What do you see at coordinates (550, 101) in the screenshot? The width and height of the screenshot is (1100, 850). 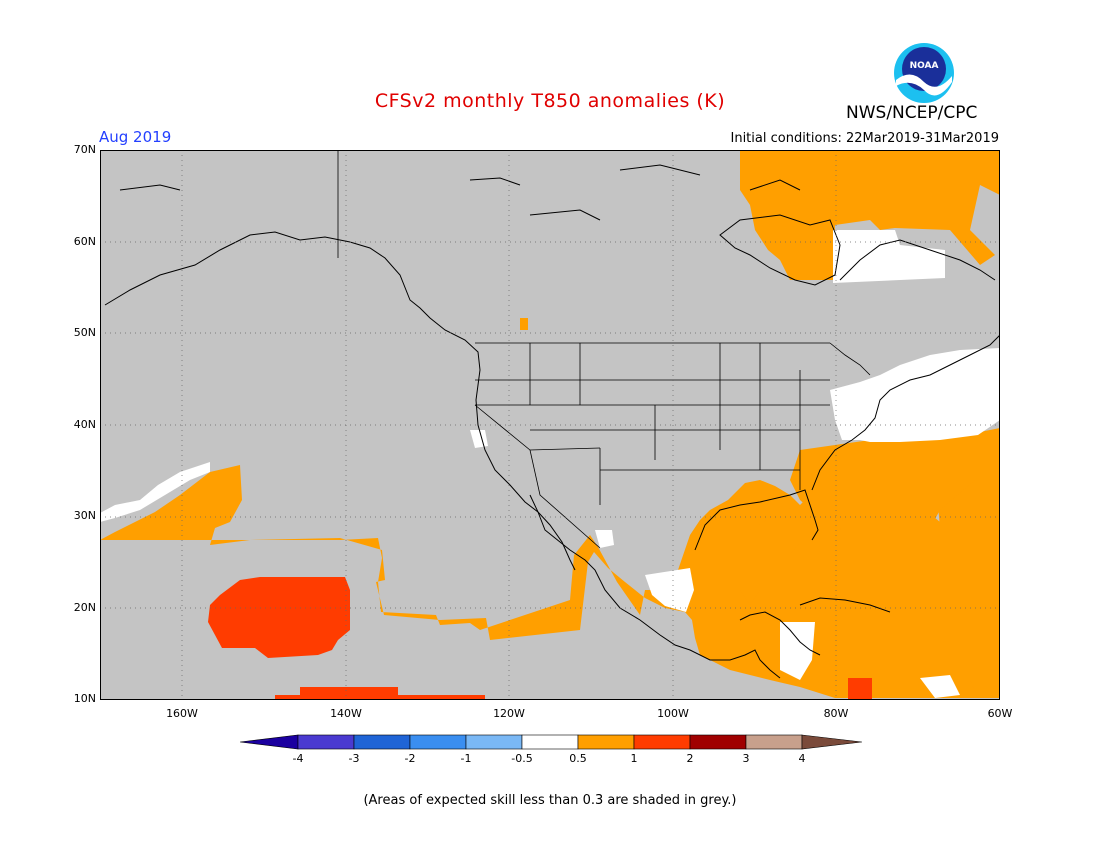 I see `chart-title: CFSv2 monthly T850 anomalies (K)` at bounding box center [550, 101].